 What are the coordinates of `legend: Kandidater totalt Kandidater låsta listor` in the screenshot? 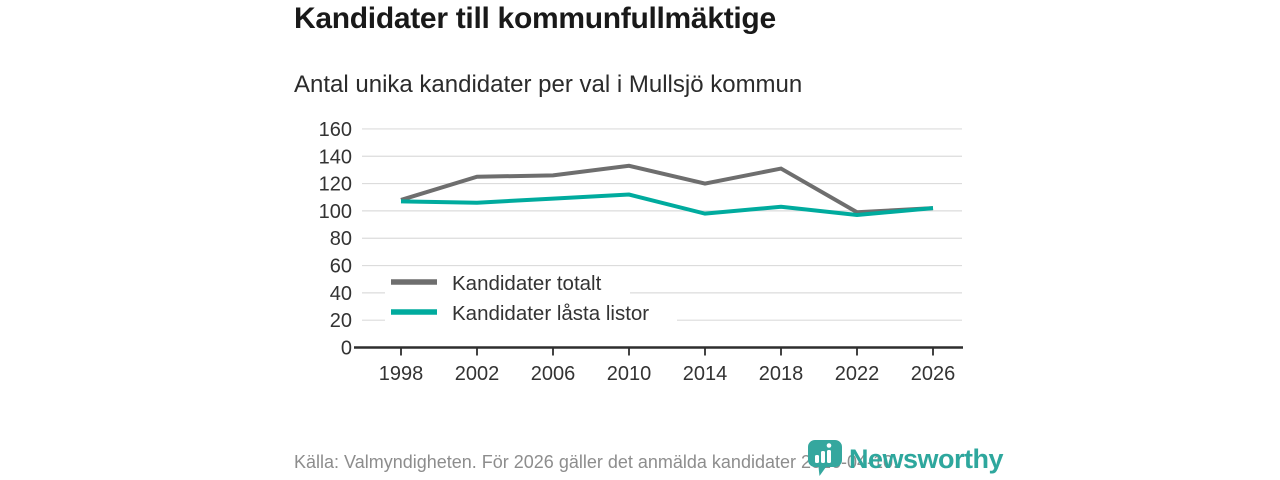 It's located at (531, 297).